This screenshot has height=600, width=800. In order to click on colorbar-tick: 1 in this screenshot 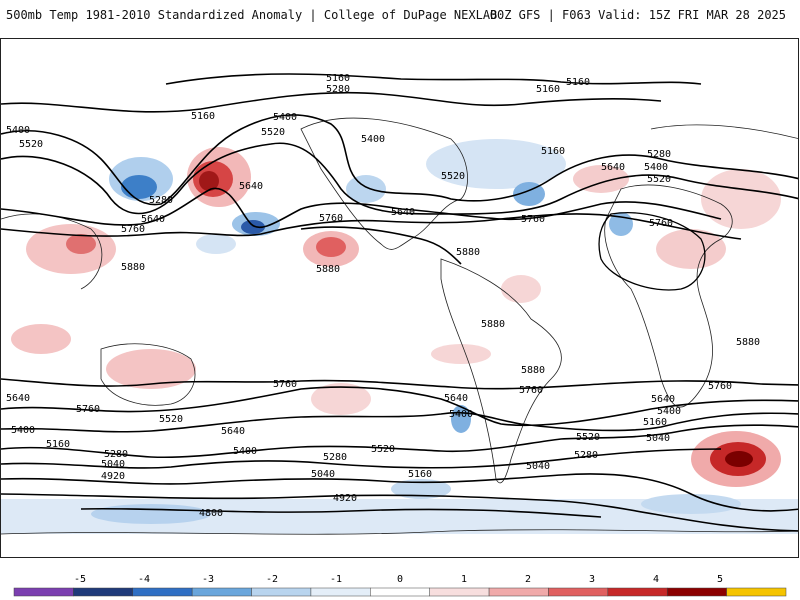, I will do `click(464, 579)`.